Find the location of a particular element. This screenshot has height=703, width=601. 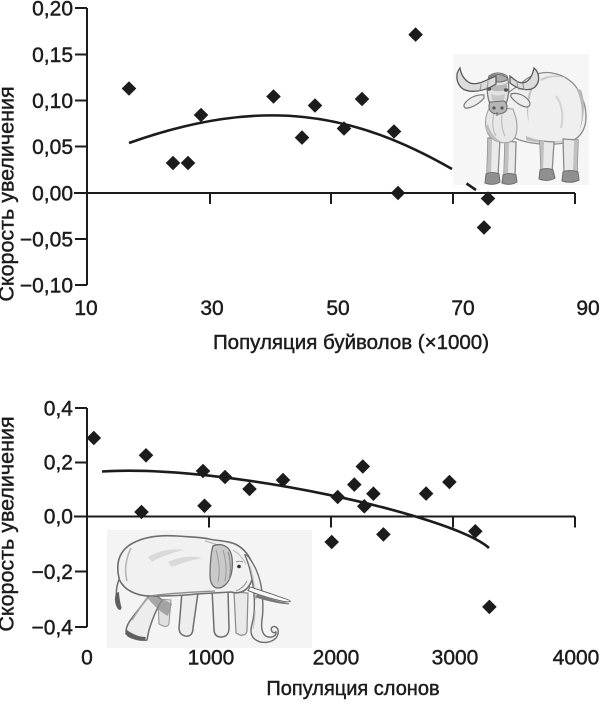

svg-text: Популяция буйволов (×1000) is located at coordinates (351, 342).